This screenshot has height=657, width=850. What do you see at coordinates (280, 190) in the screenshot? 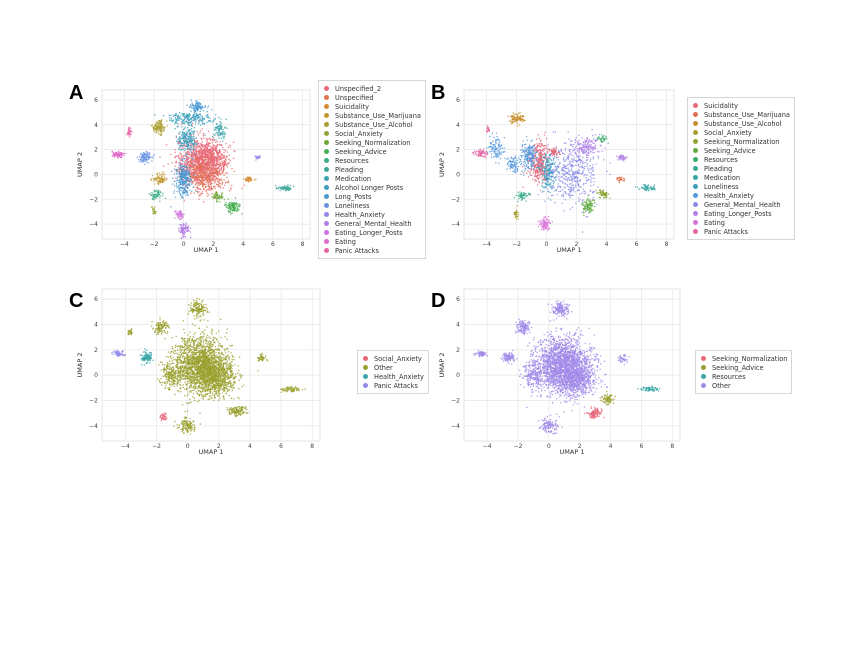
I see `scatter-point-pleading` at bounding box center [280, 190].